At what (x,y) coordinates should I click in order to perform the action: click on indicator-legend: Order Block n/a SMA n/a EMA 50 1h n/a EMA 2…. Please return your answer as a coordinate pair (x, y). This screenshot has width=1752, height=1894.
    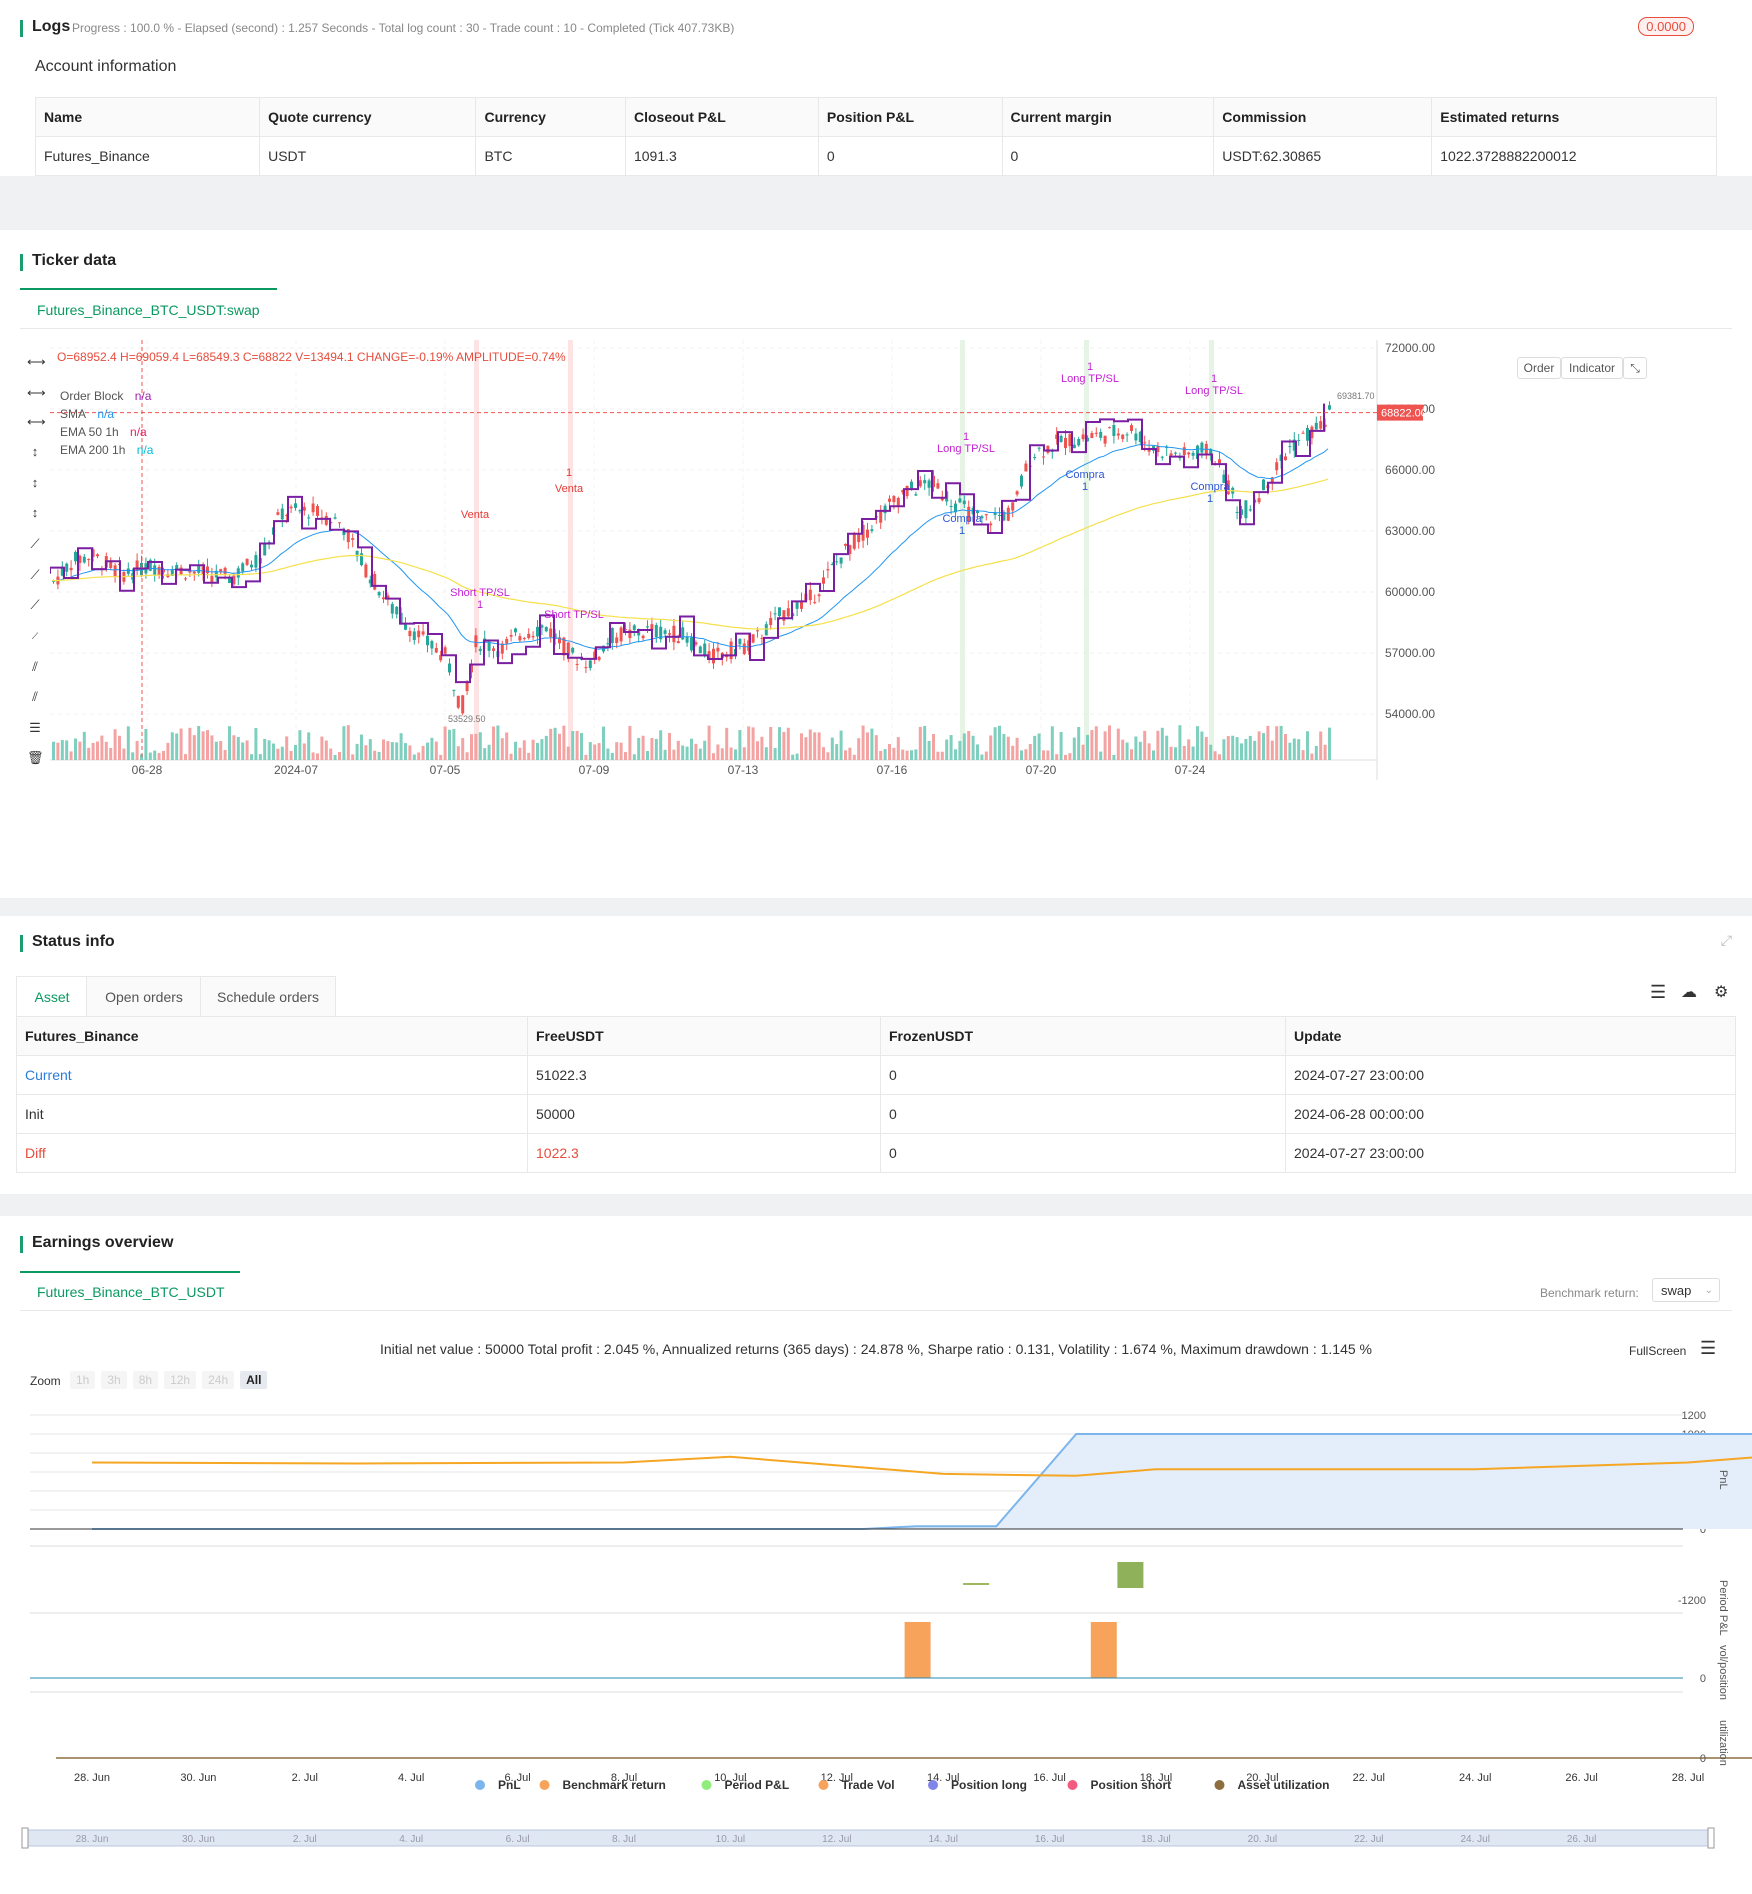
    Looking at the image, I should click on (106, 423).